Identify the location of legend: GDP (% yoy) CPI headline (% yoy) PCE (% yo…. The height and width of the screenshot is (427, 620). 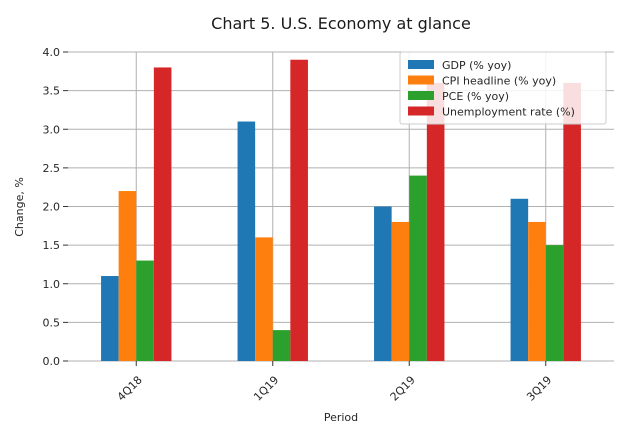
(503, 88).